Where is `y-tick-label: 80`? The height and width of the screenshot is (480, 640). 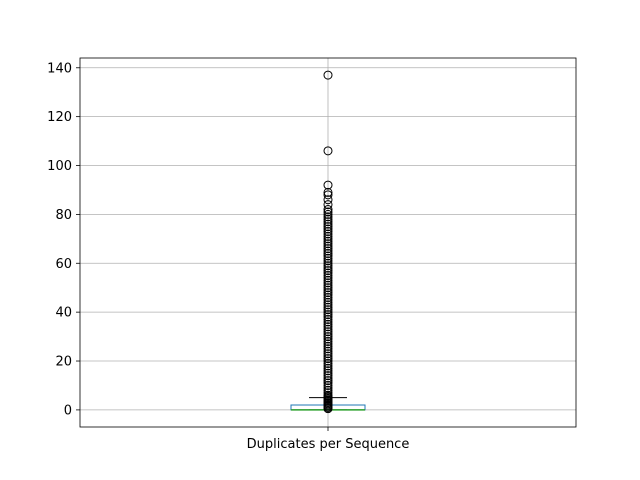 y-tick-label: 80 is located at coordinates (63, 215).